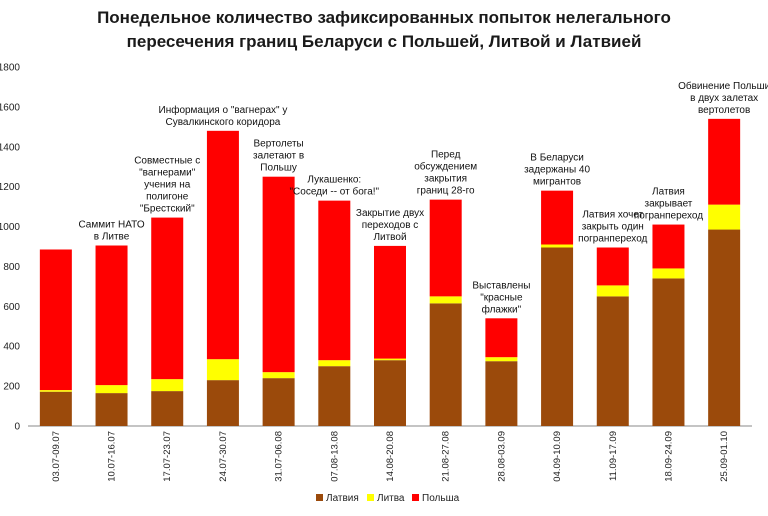  I want to click on annotation: Латвия хочет закрыть один погранпереход, so click(612, 226).